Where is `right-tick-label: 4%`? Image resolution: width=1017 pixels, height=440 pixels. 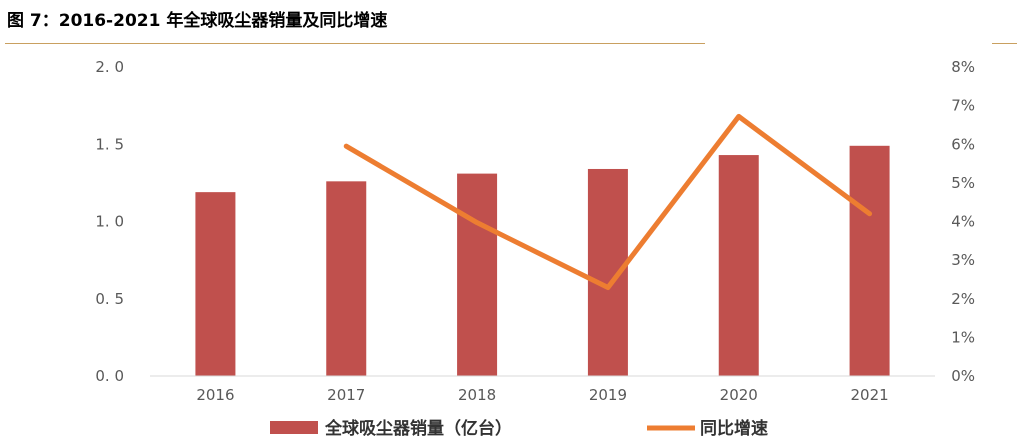 right-tick-label: 4% is located at coordinates (963, 222).